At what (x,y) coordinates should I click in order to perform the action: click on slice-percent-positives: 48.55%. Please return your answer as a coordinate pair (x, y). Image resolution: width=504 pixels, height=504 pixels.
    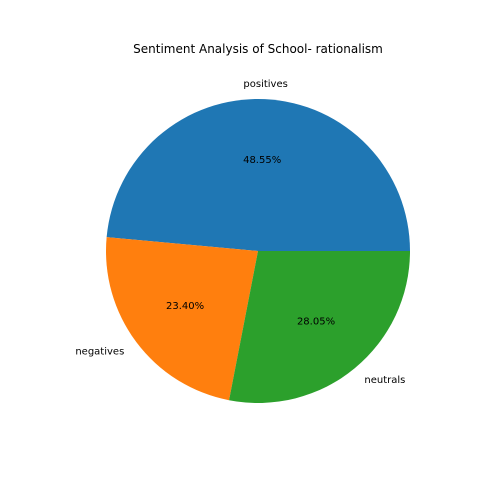
    Looking at the image, I should click on (262, 160).